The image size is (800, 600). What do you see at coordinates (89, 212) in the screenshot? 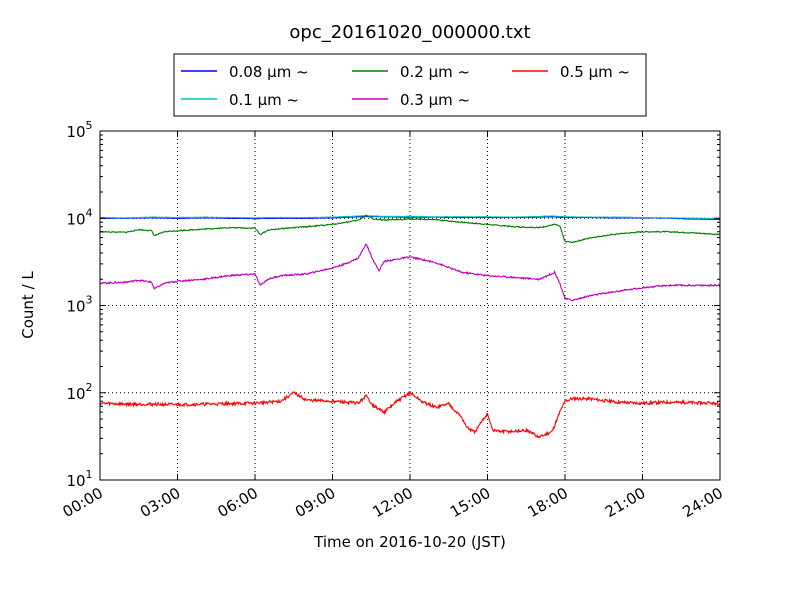
I see `y-tick-label-exponent: 4` at bounding box center [89, 212].